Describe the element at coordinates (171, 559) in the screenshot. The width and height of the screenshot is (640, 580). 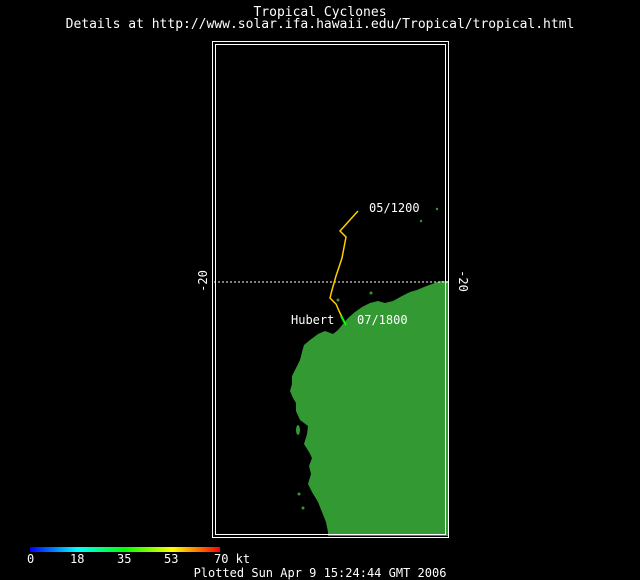
I see `legend-tick-53: 53` at that location.